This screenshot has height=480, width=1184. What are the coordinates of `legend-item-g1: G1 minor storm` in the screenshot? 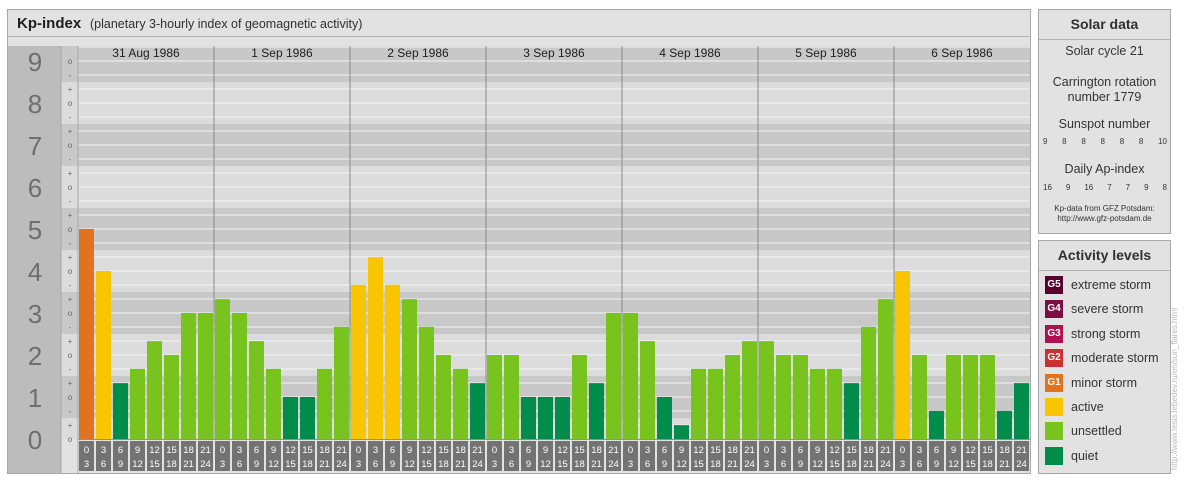 It's located at (1107, 384).